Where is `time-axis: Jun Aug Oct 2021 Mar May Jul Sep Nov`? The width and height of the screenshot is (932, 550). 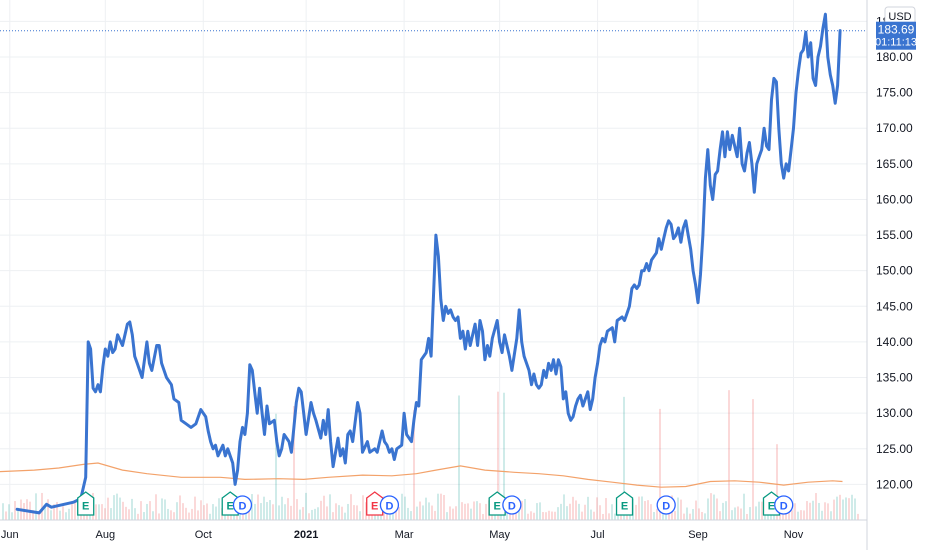
time-axis: Jun Aug Oct 2021 Mar May Jul Sep Nov is located at coordinates (402, 535).